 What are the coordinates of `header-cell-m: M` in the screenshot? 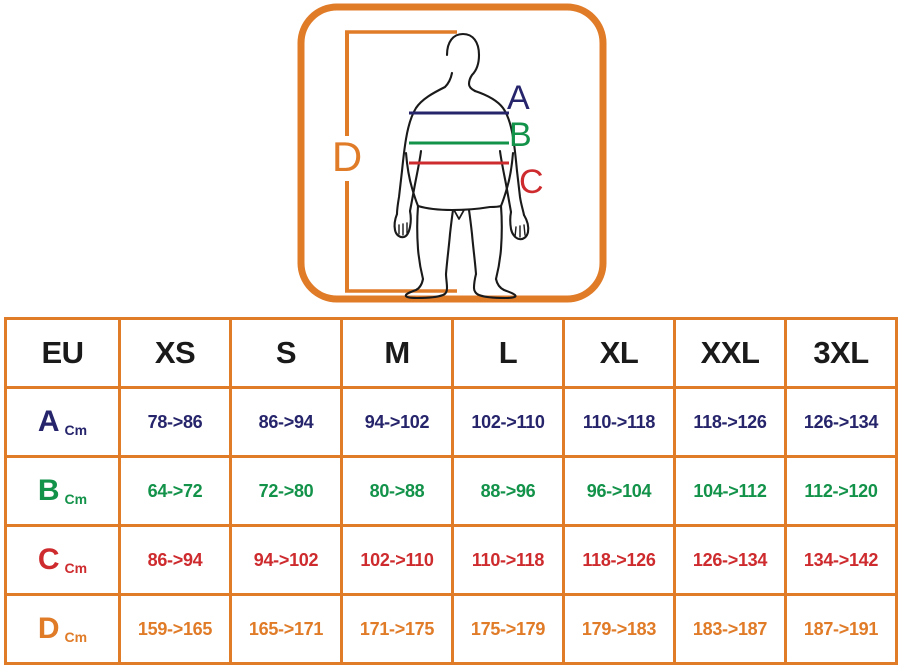 It's located at (397, 353).